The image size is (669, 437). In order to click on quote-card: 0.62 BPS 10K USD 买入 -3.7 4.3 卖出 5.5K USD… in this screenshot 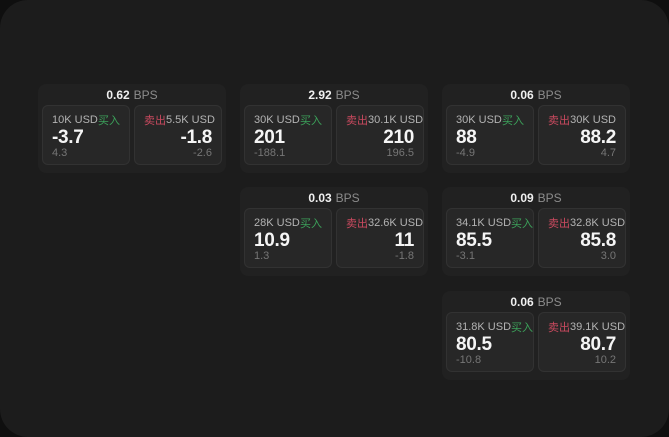, I will do `click(132, 128)`.